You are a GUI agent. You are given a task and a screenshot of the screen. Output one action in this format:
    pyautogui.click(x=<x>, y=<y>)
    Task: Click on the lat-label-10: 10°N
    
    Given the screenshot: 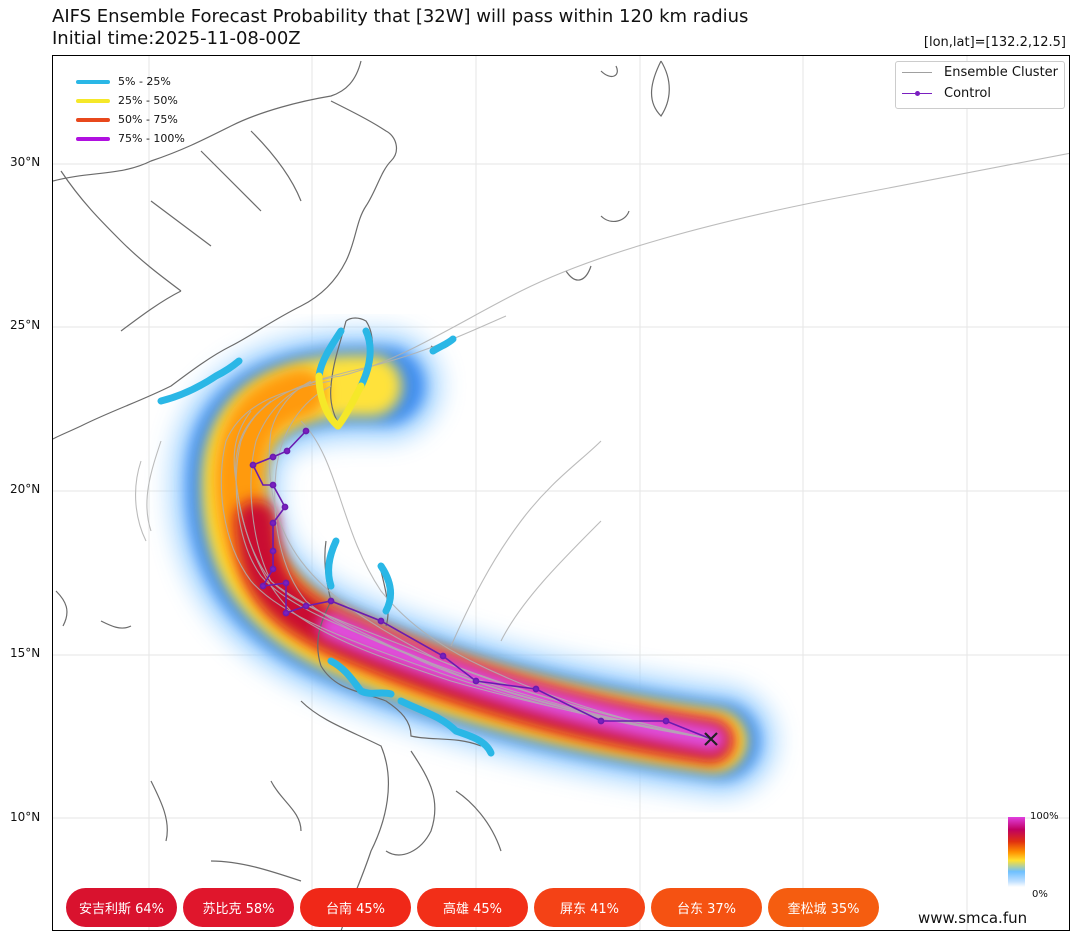 What is the action you would take?
    pyautogui.click(x=25, y=817)
    